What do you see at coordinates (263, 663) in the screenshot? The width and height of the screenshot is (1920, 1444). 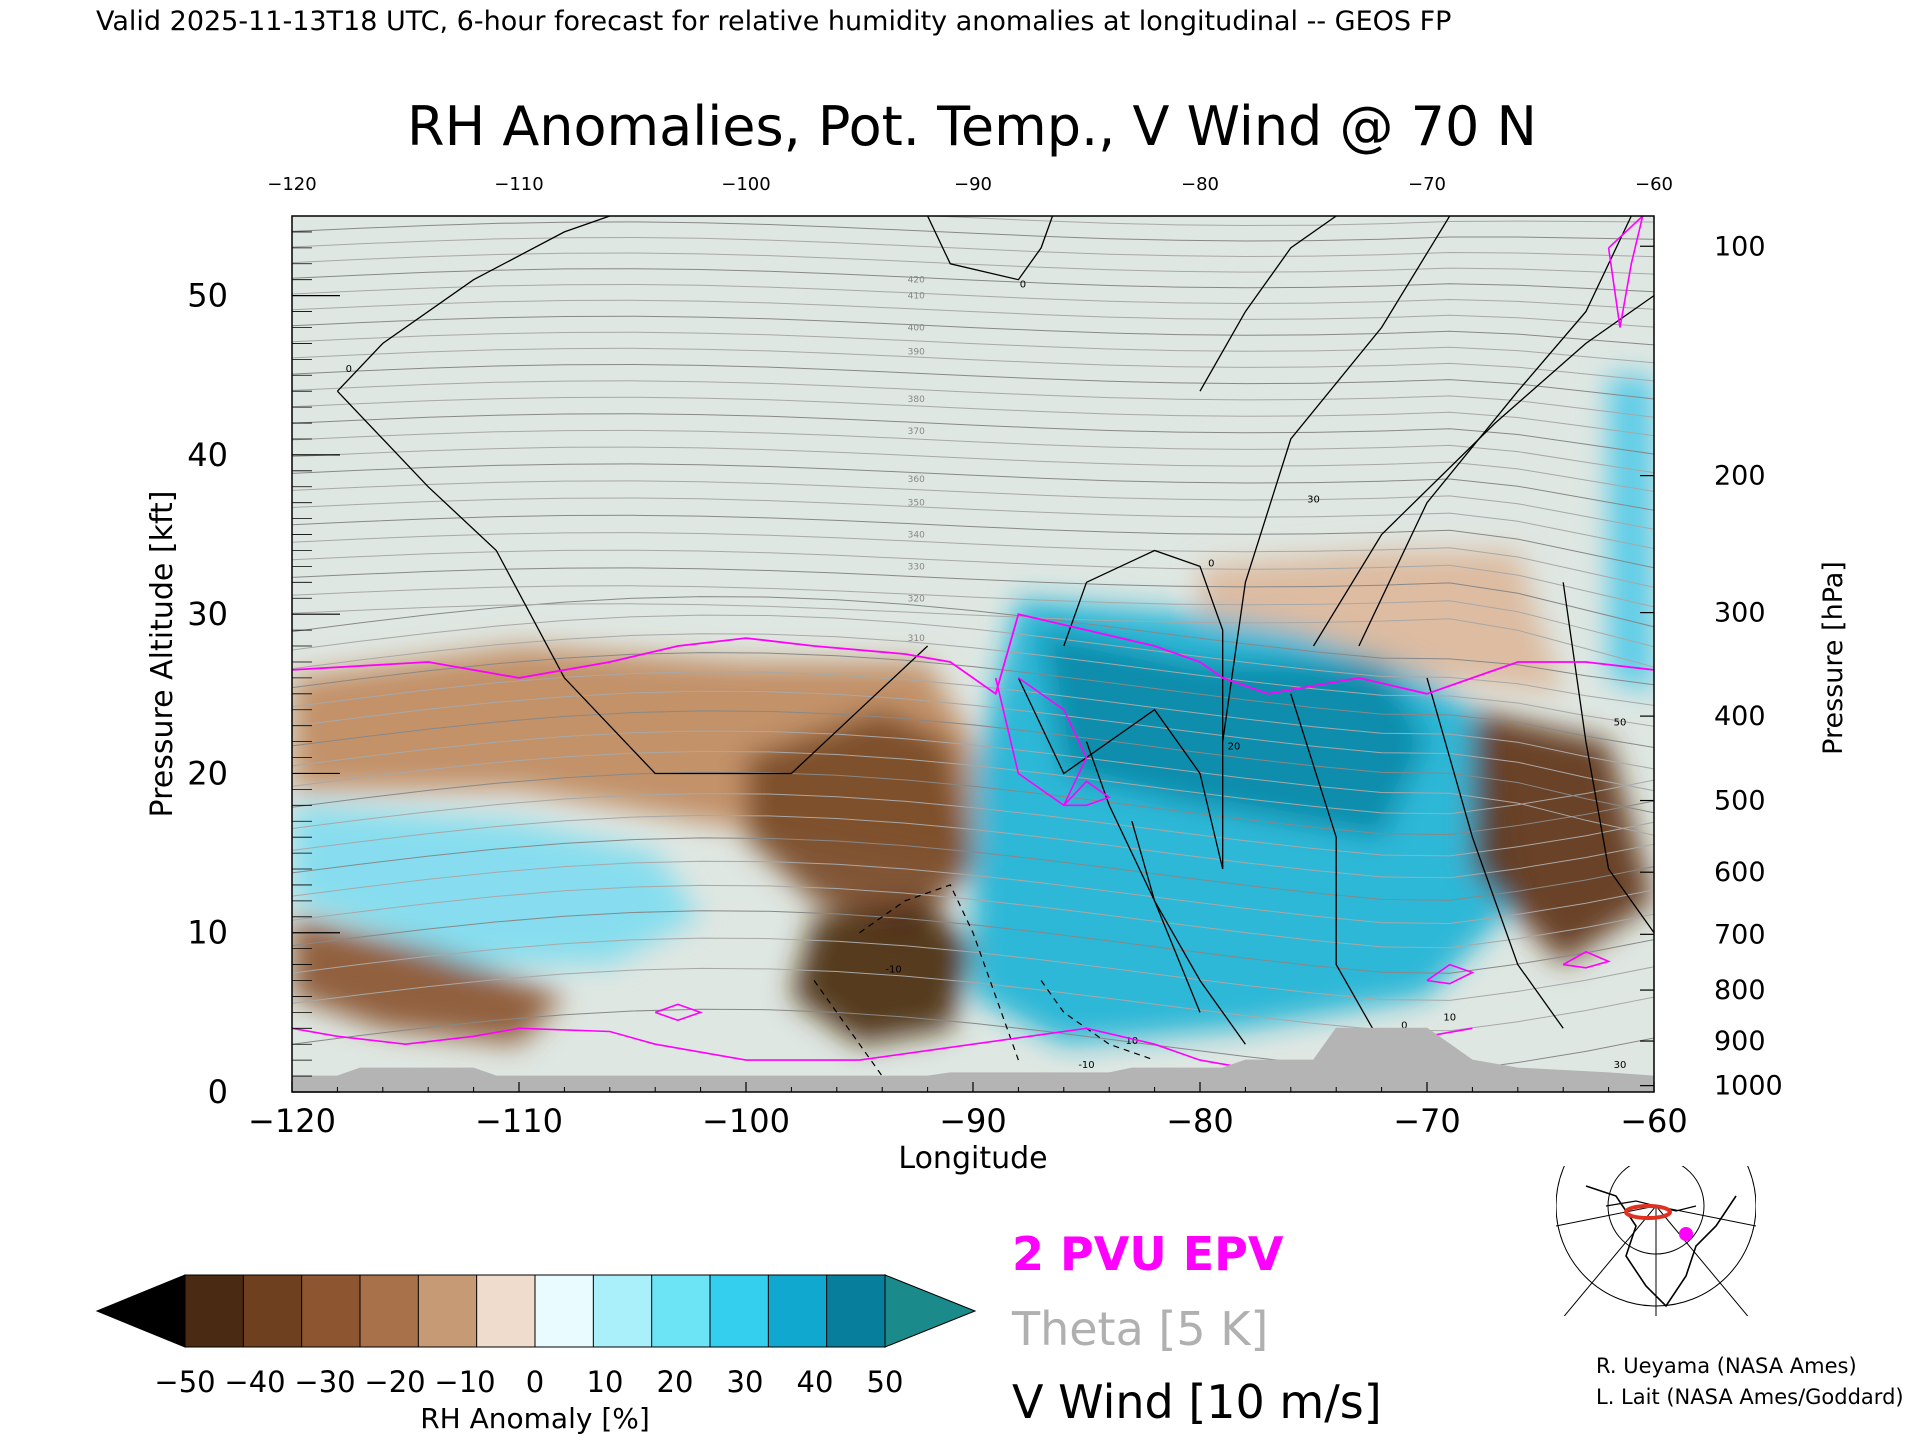 I see `y-axis-left: 0 10 20 30 40 50` at bounding box center [263, 663].